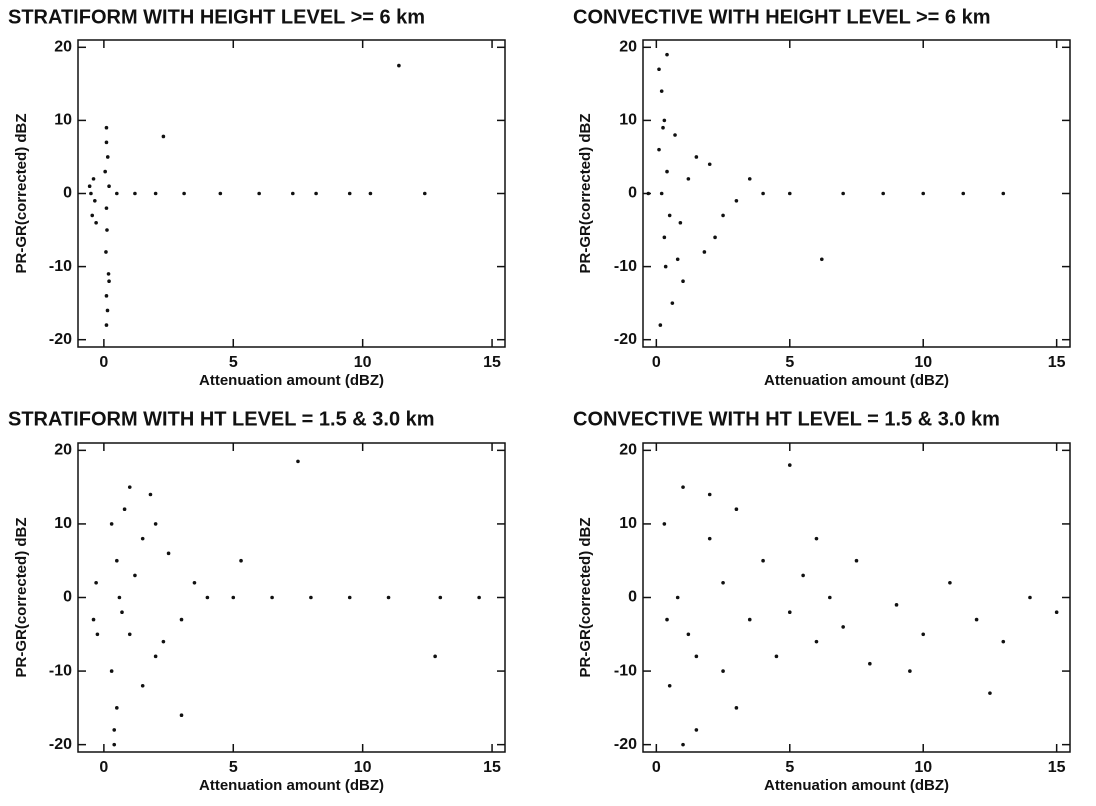 The height and width of the screenshot is (806, 1096). Describe the element at coordinates (233, 362) in the screenshot. I see `x-tick-label: 5` at that location.